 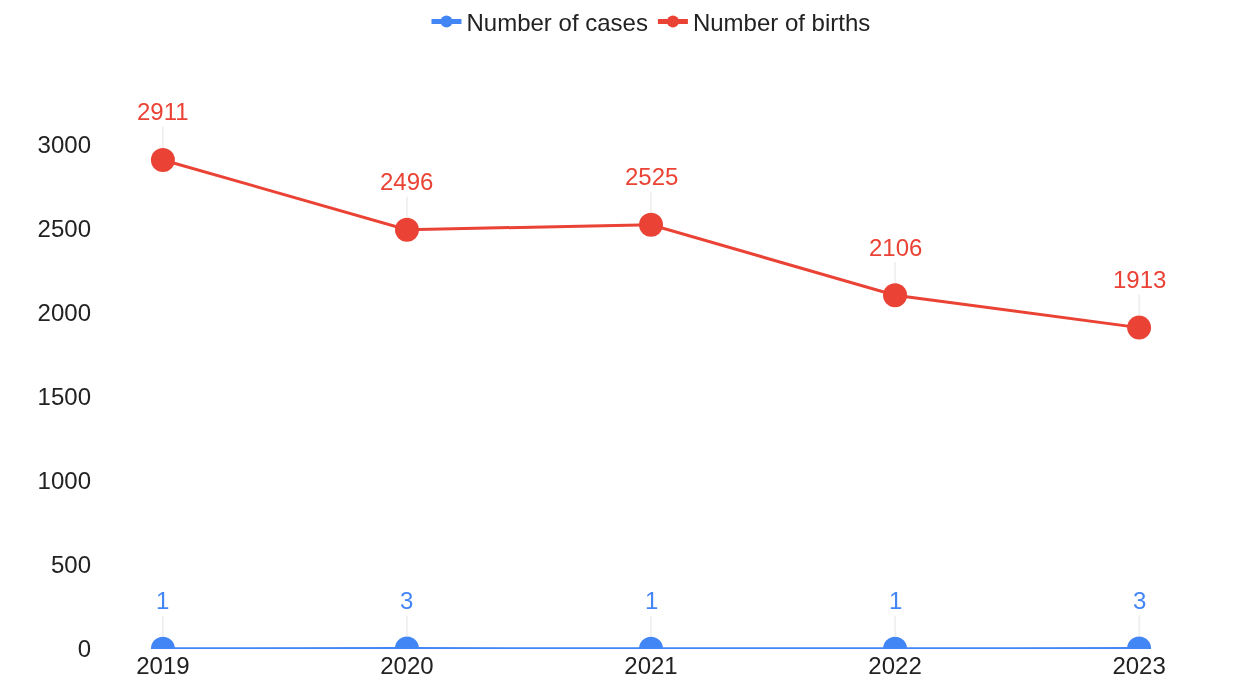 What do you see at coordinates (557, 22) in the screenshot?
I see `legend-label: Number of cases` at bounding box center [557, 22].